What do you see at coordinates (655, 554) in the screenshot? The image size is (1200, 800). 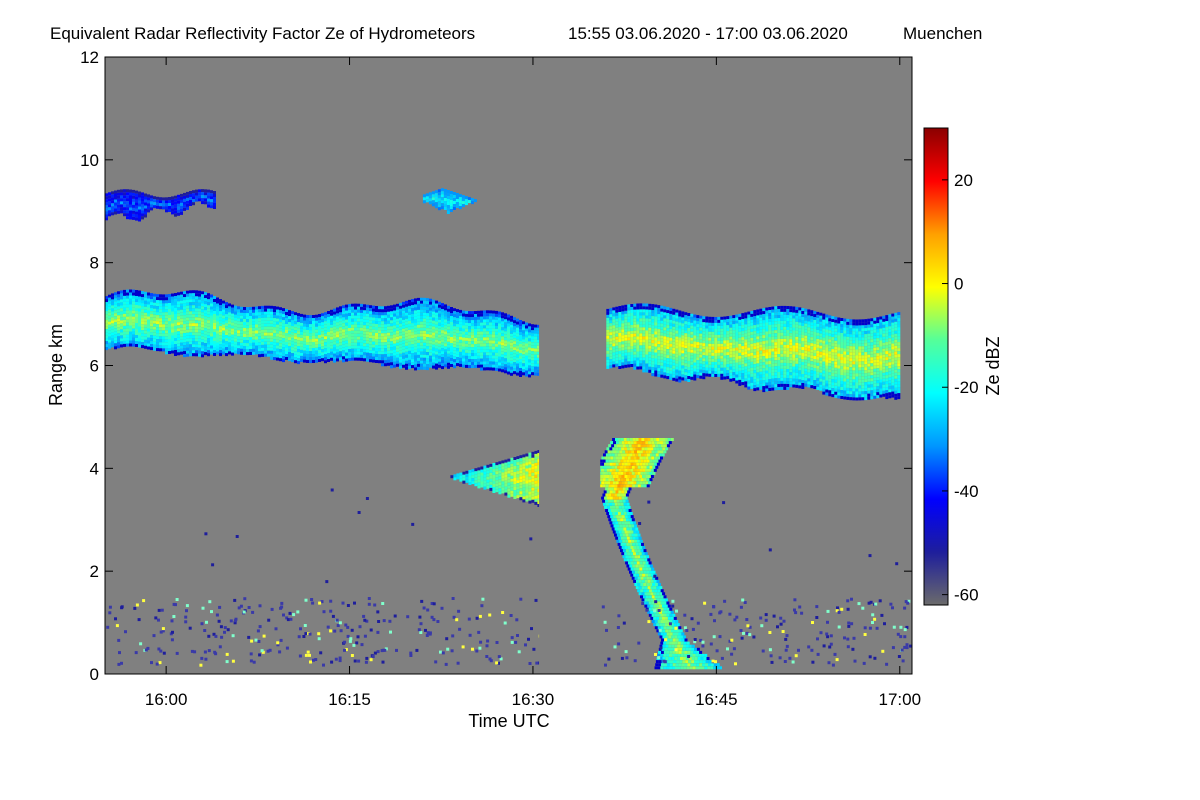 I see `precipitation-fall-streak` at bounding box center [655, 554].